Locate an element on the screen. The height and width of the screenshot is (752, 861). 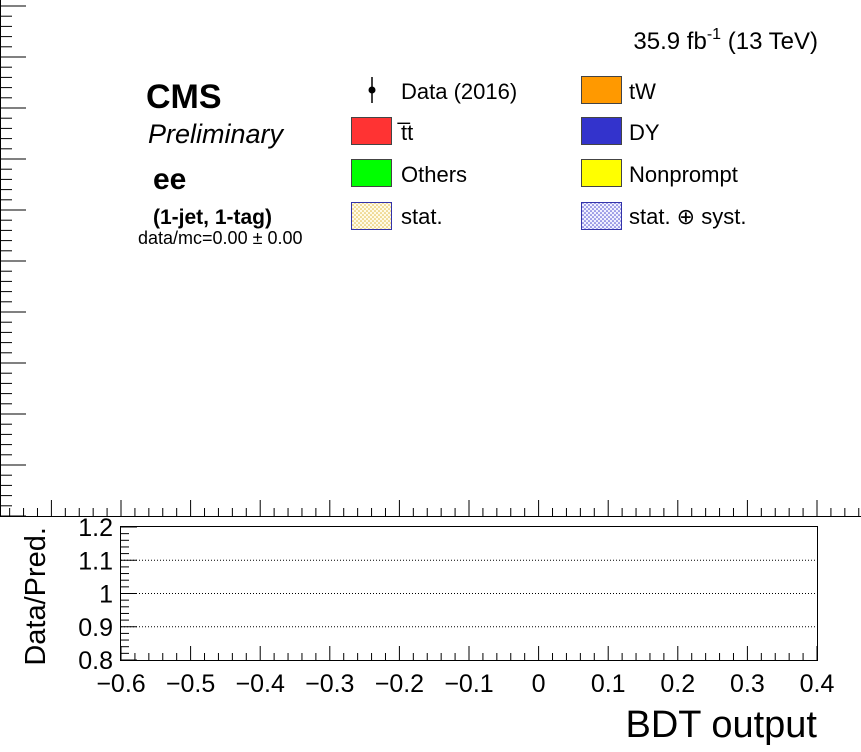
legend-item-data: Data (2016) is located at coordinates (442, 90).